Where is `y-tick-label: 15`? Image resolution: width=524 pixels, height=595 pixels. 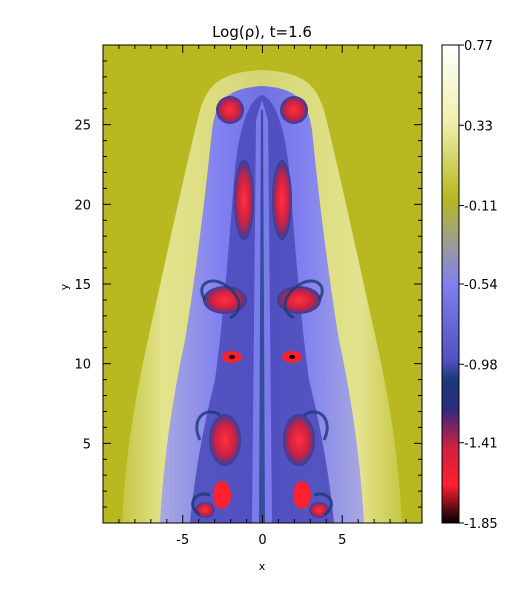 y-tick-label: 15 is located at coordinates (82, 285).